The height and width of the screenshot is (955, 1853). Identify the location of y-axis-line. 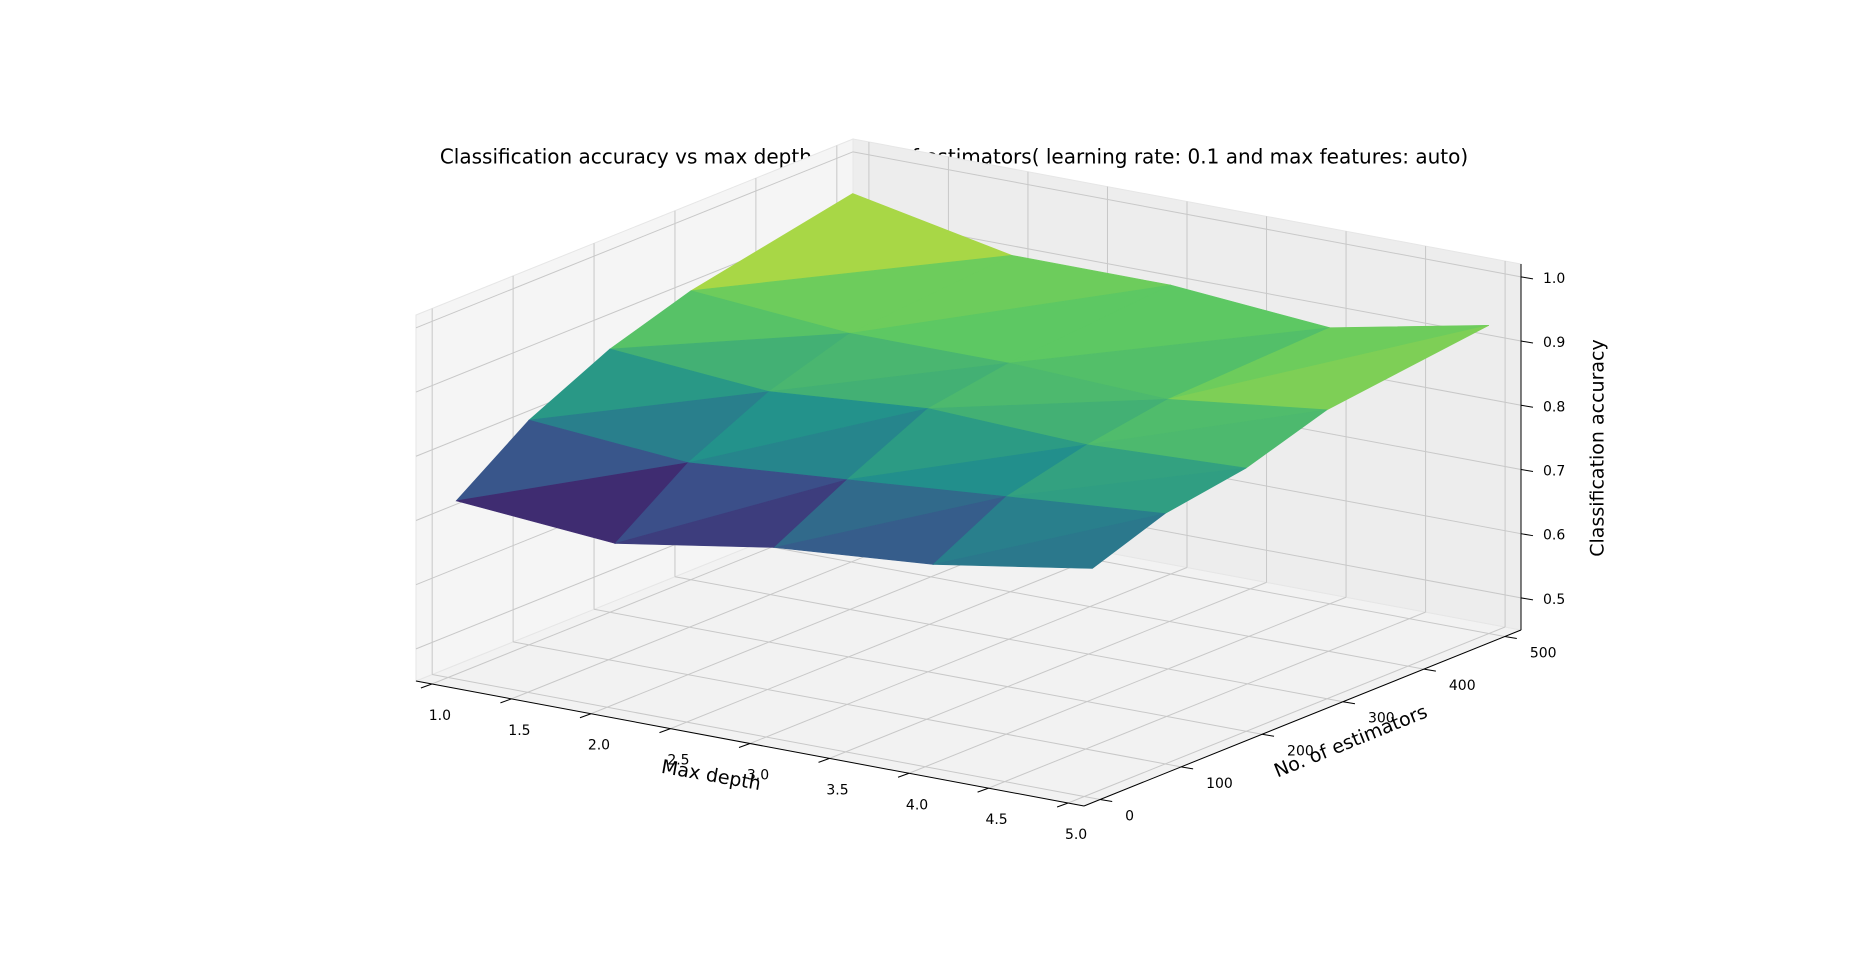
(1302, 718).